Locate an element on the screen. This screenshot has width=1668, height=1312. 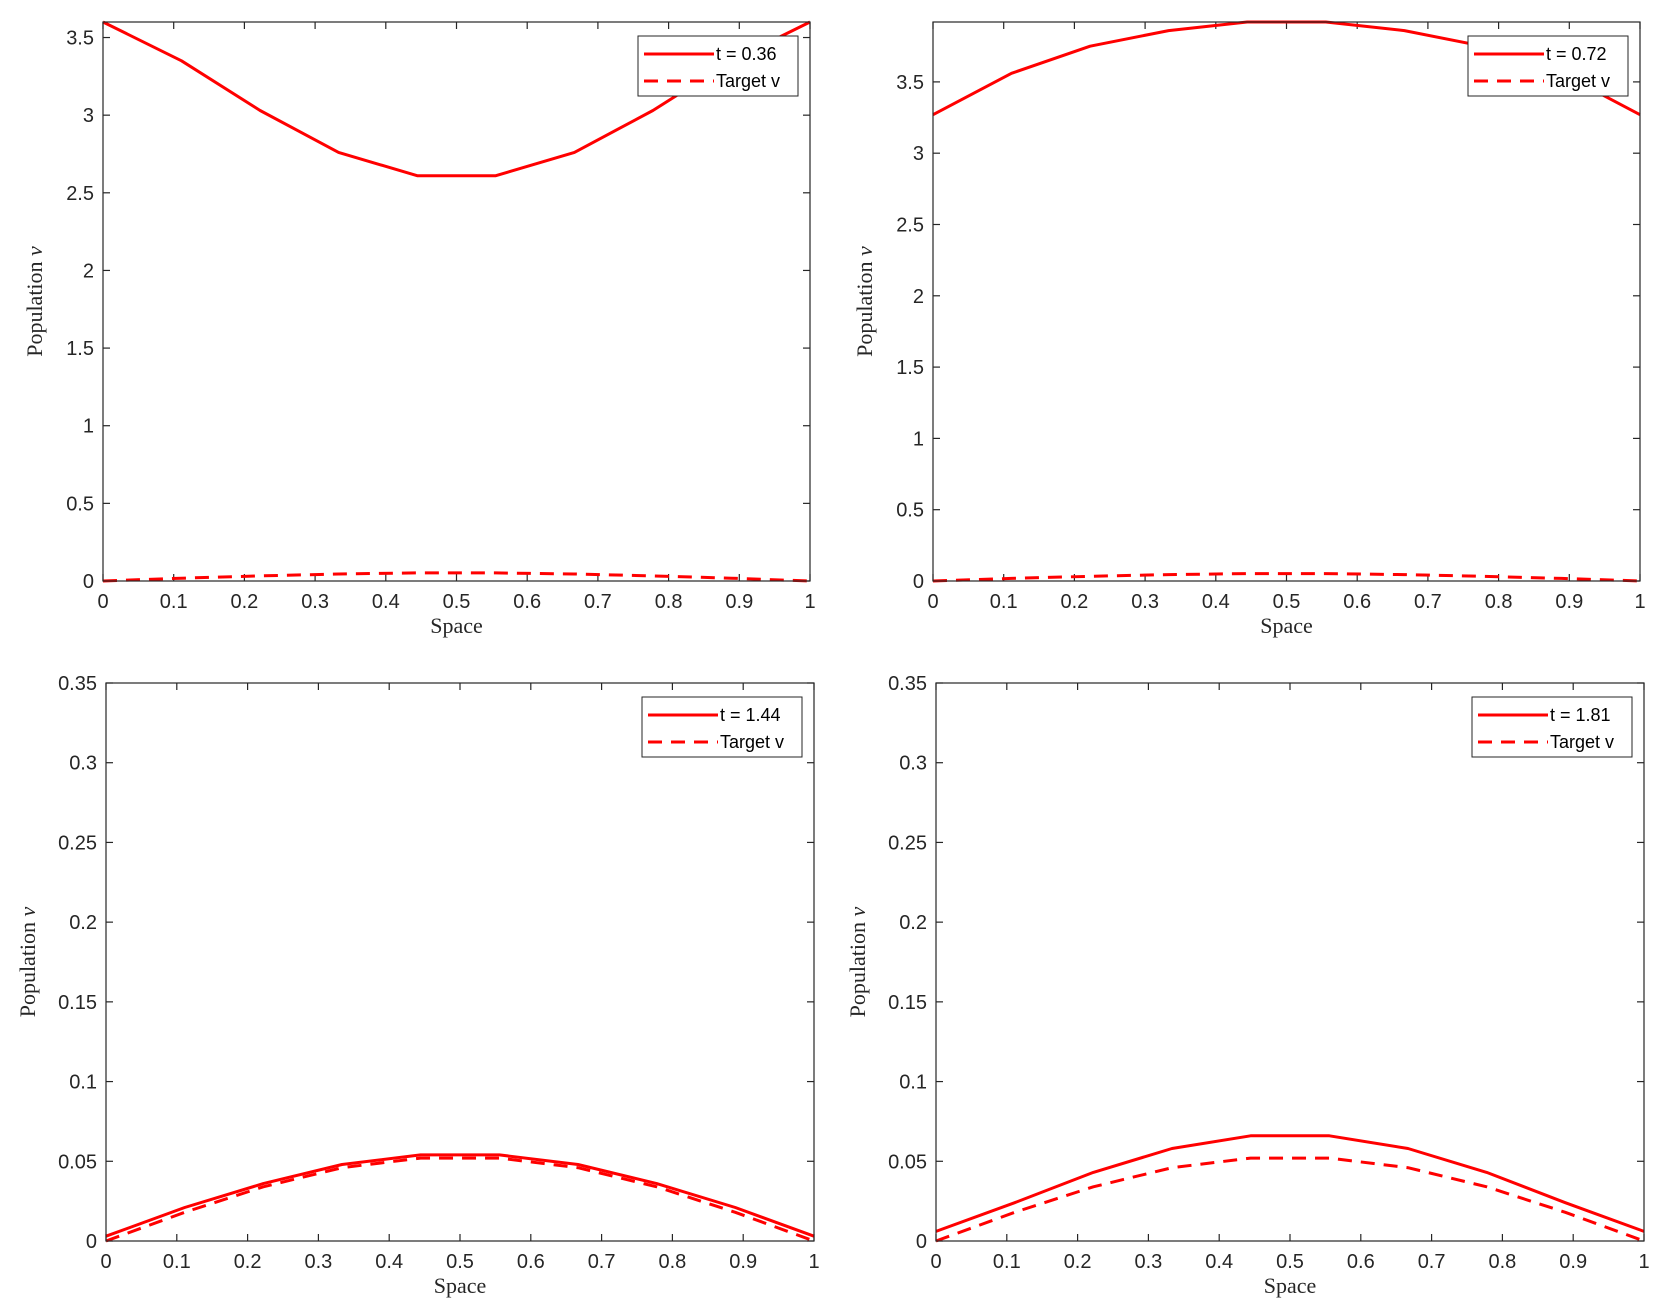
y-tick-label: 2 is located at coordinates (88, 271).